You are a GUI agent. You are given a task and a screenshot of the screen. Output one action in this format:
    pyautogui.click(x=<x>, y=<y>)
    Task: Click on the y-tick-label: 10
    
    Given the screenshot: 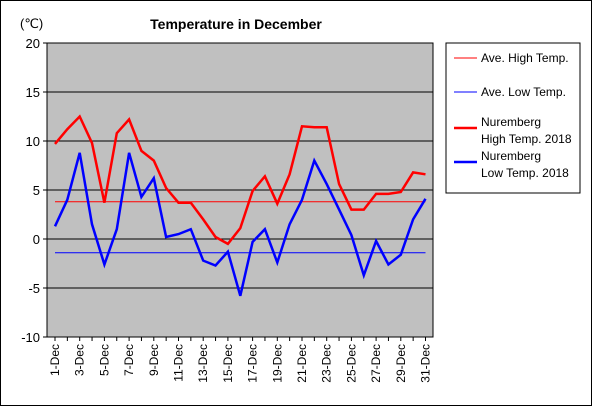 What is the action you would take?
    pyautogui.click(x=33, y=141)
    